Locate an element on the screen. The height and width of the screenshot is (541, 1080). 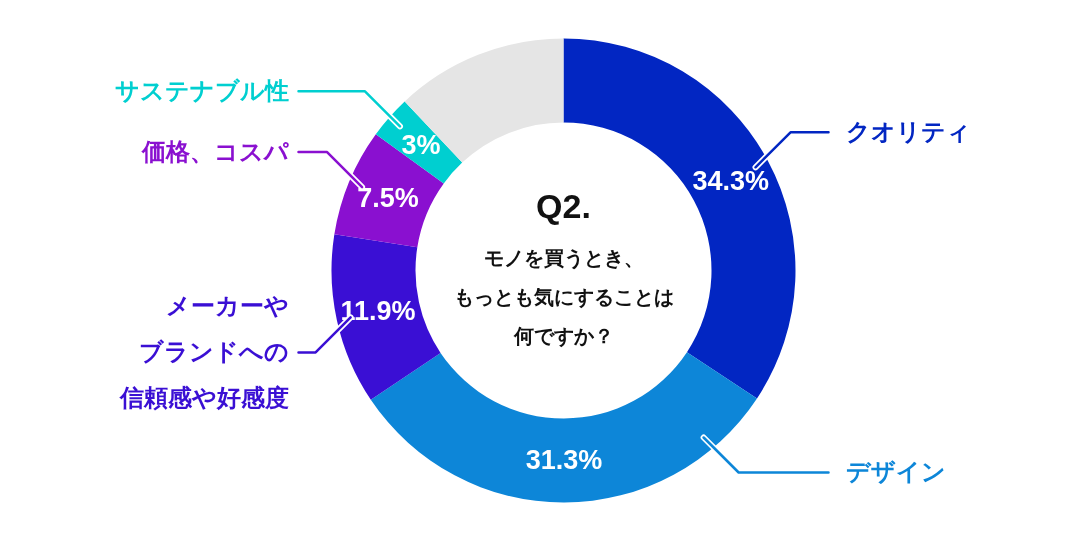
text: Q2. is located at coordinates (563, 205).